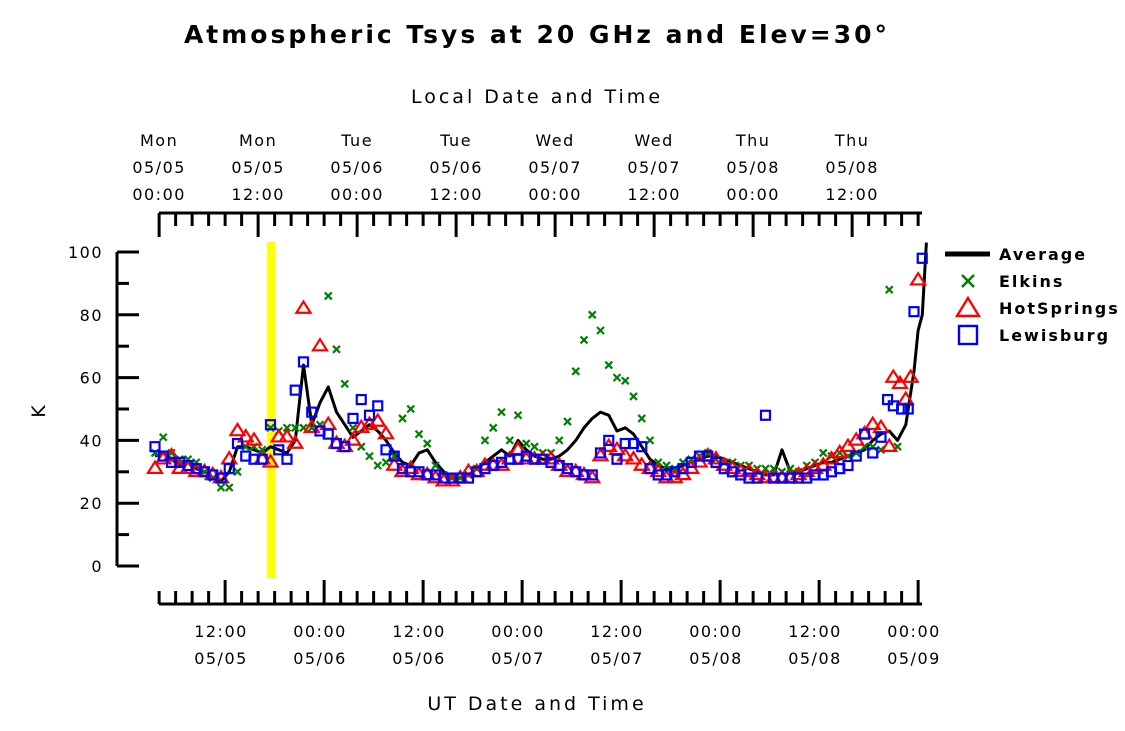  Describe the element at coordinates (1036, 306) in the screenshot. I see `legend-item-hotsprings: HotSprings` at that location.